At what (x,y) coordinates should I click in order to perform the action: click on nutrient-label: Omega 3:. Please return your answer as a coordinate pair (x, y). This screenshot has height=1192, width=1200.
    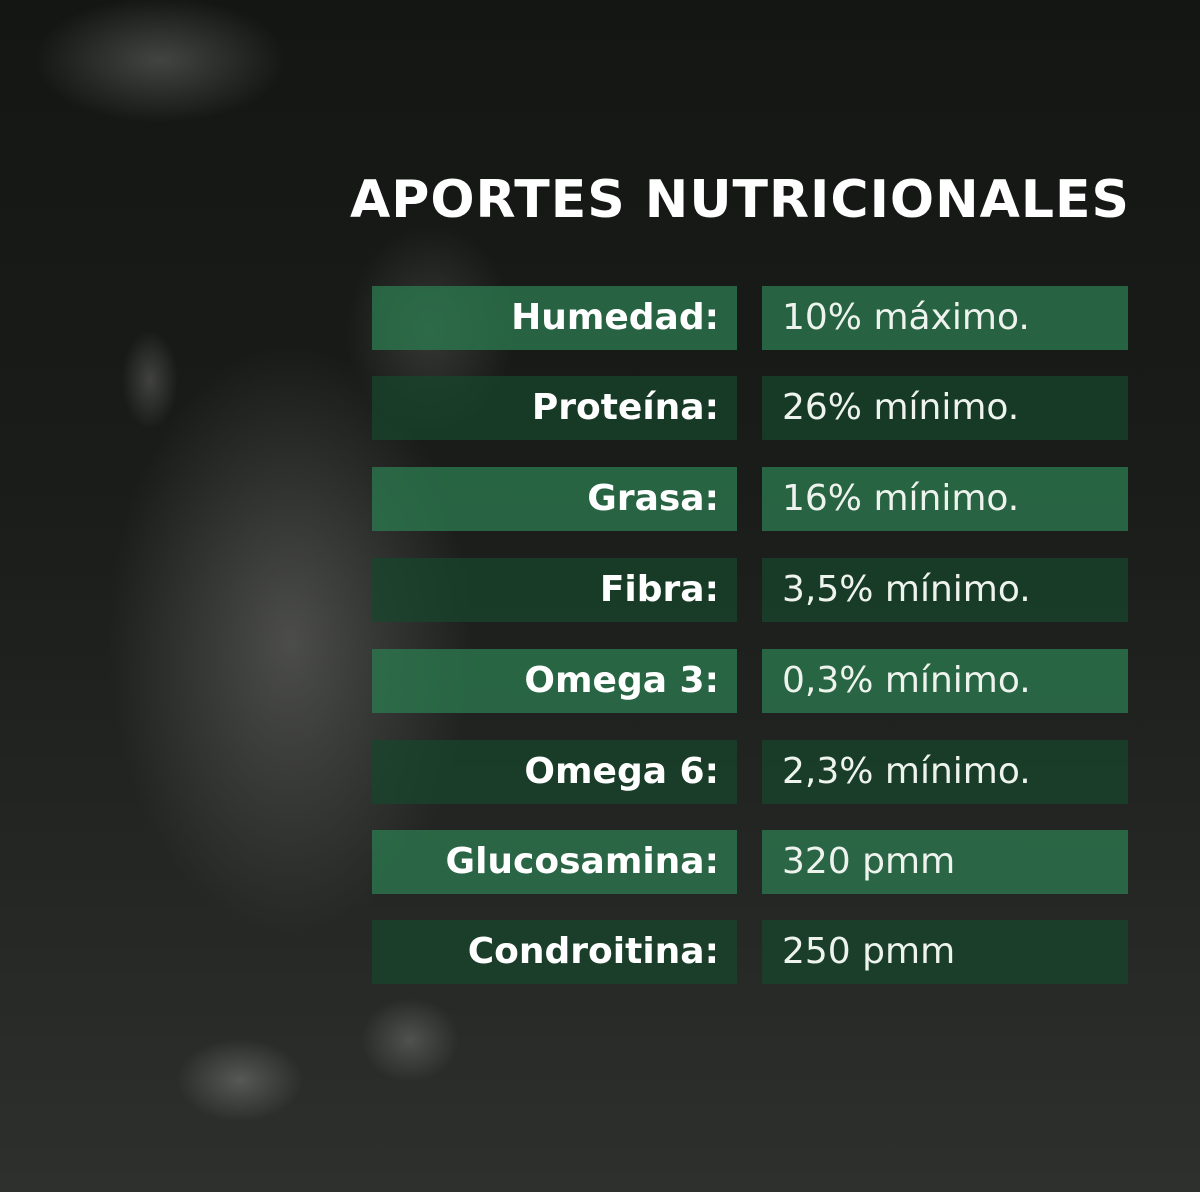
    Looking at the image, I should click on (554, 681).